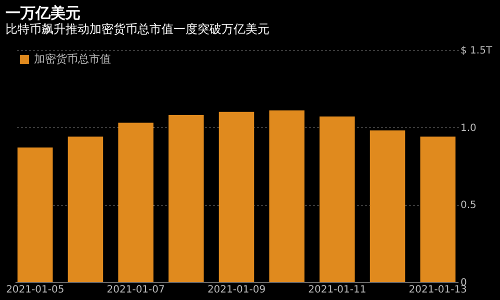 This screenshot has height=300, width=500. I want to click on chart-subtitle: 比特币飙升推动加密货币总市值一度突破万亿美元, so click(138, 29).